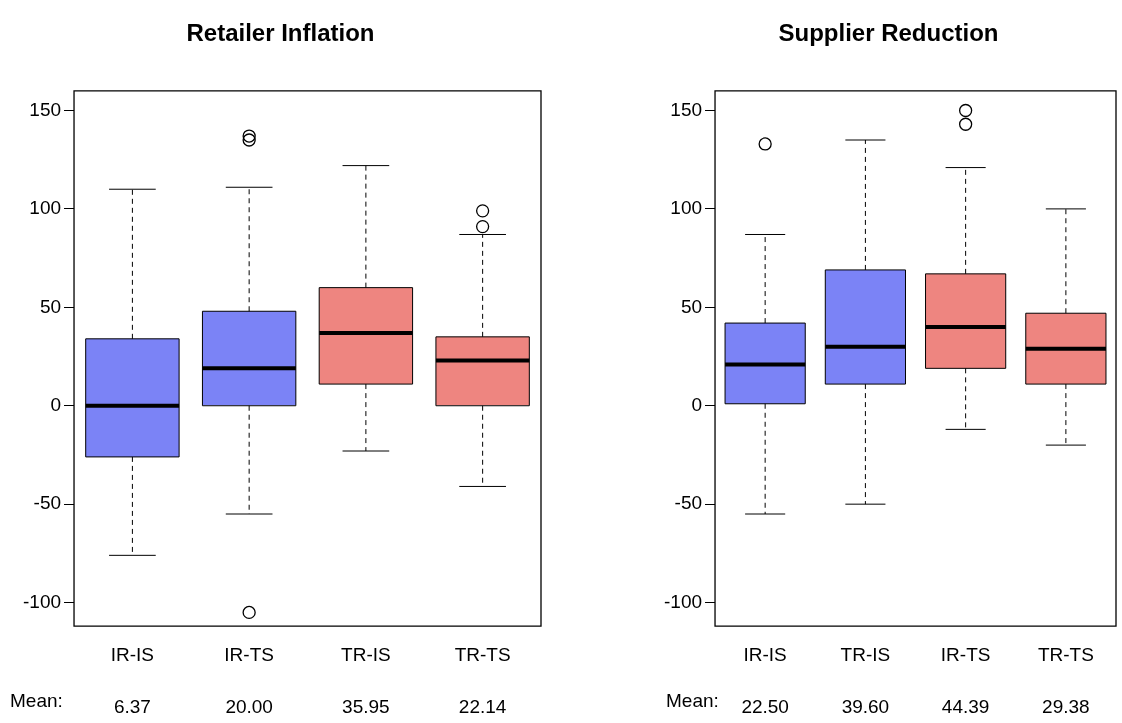 This screenshot has width=1122, height=723. I want to click on text: 6.37, so click(132, 707).